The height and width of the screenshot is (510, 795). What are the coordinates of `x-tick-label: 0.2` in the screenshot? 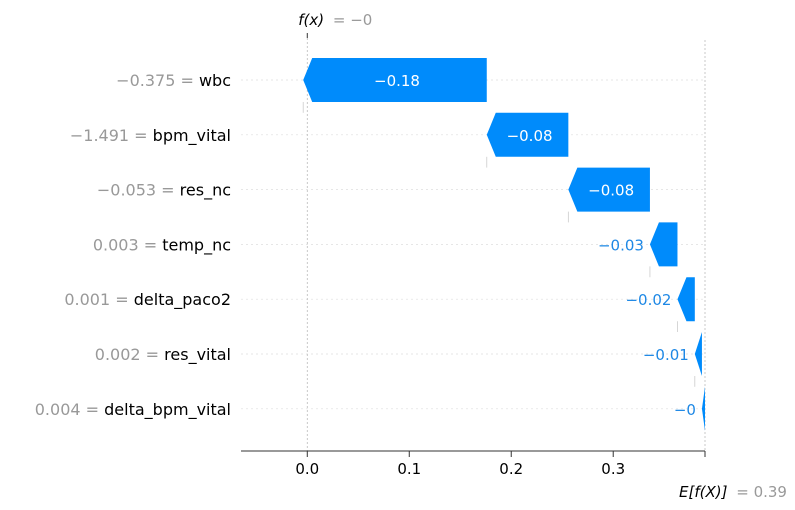 It's located at (511, 469).